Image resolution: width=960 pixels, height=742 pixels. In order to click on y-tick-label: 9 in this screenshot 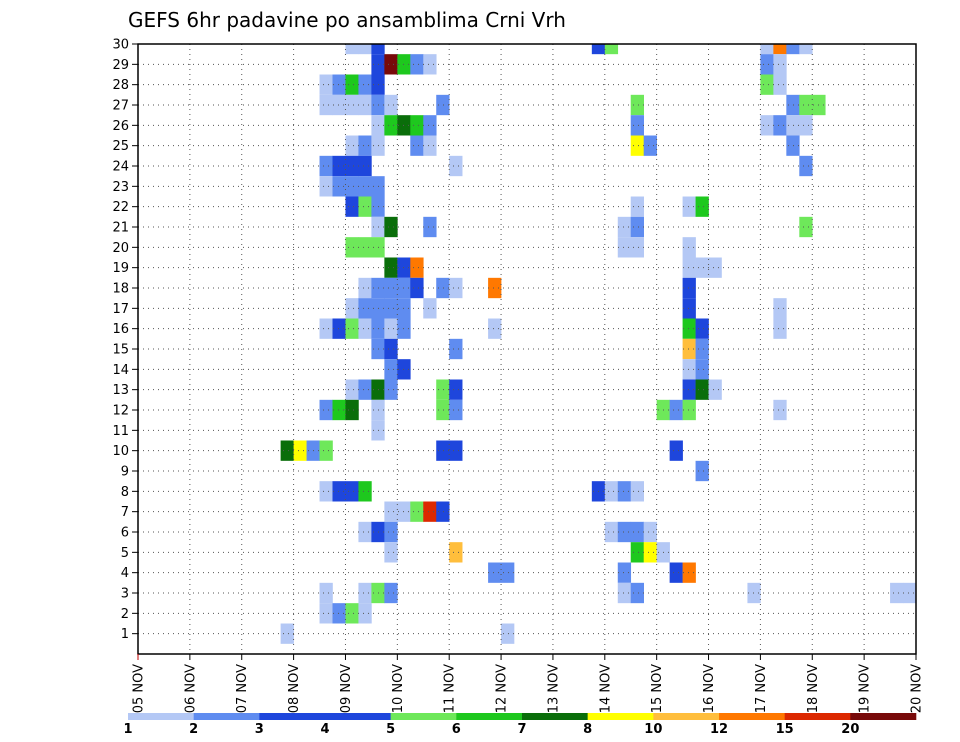, I will do `click(125, 472)`.